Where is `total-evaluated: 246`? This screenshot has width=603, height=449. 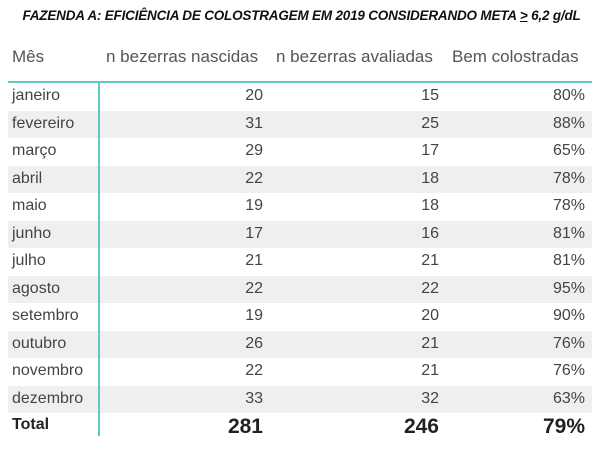
total-evaluated: 246 is located at coordinates (421, 426).